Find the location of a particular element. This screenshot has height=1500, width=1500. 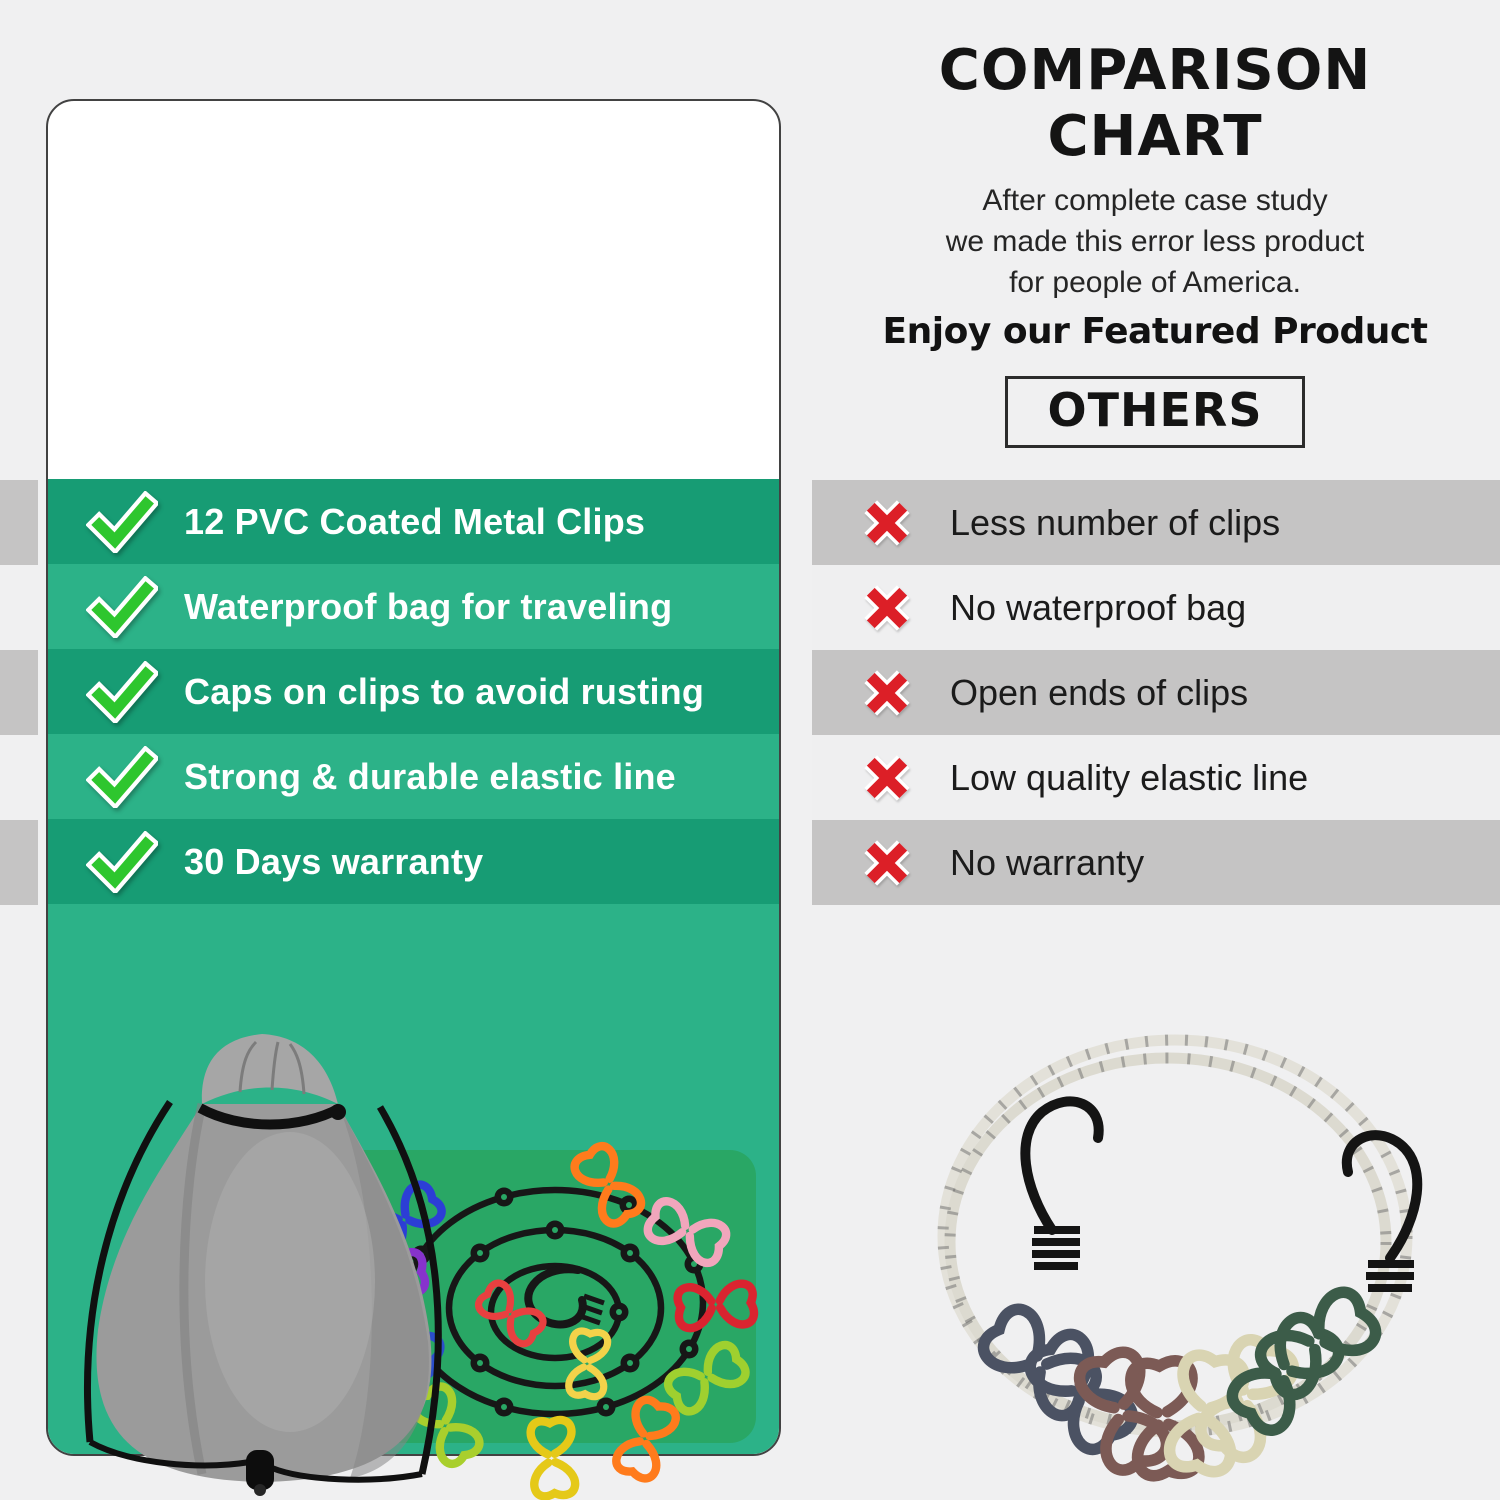

featured-product-photo is located at coordinates (439, 1267).